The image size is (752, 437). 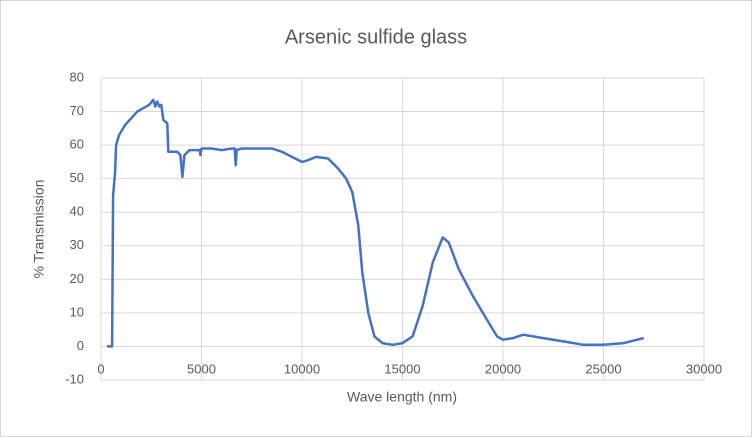 I want to click on x-tick-label: 25000, so click(x=603, y=368).